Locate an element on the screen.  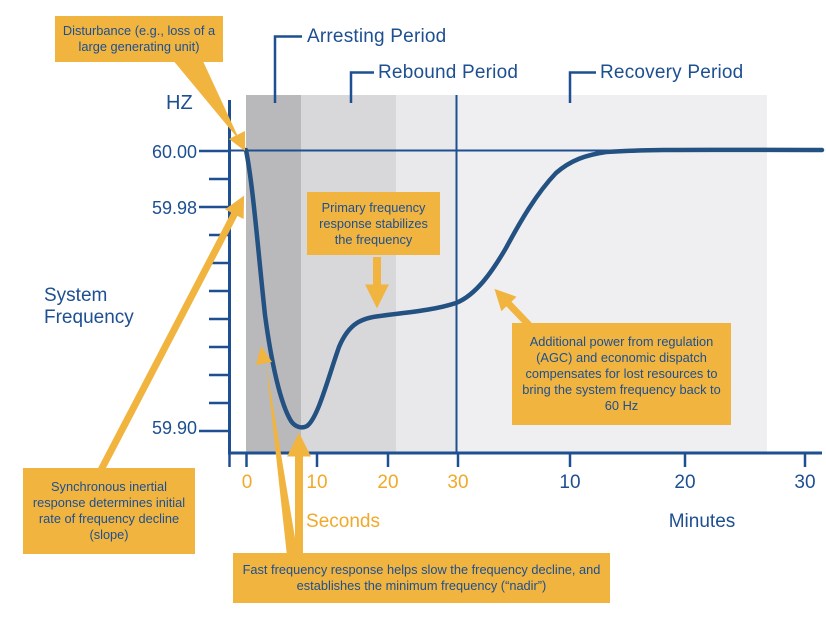
fast-frequency-slant-arrow-tail is located at coordinates (282, 460).